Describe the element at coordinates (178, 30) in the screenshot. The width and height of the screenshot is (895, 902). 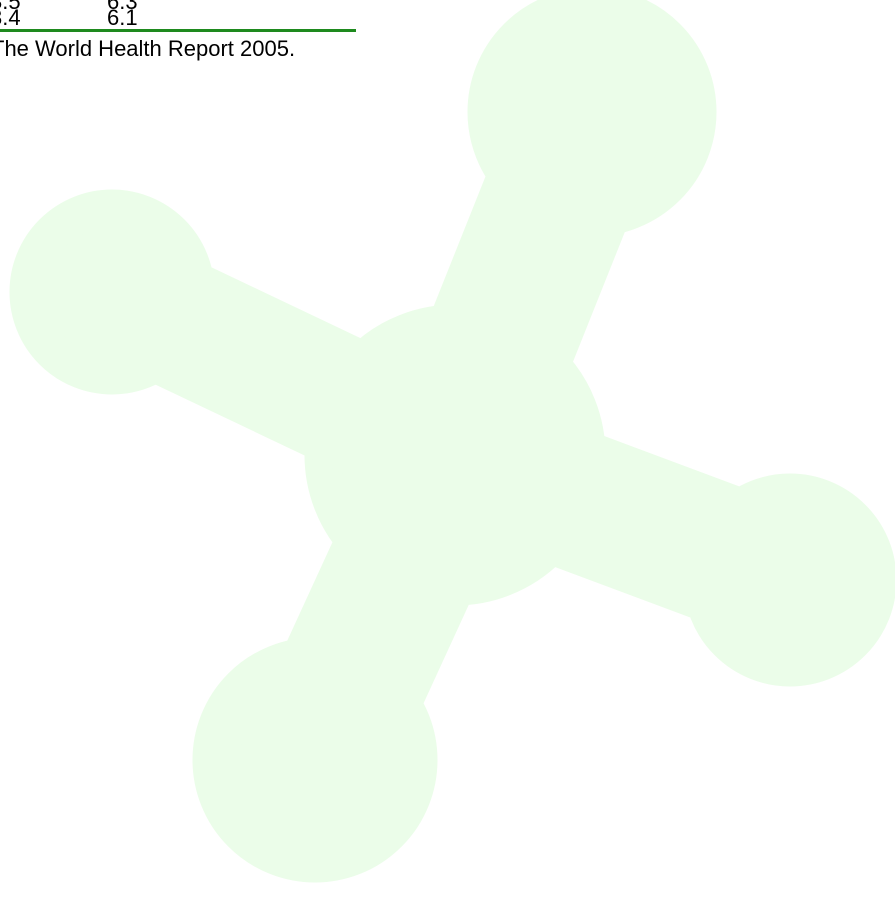
I see `table-rule` at that location.